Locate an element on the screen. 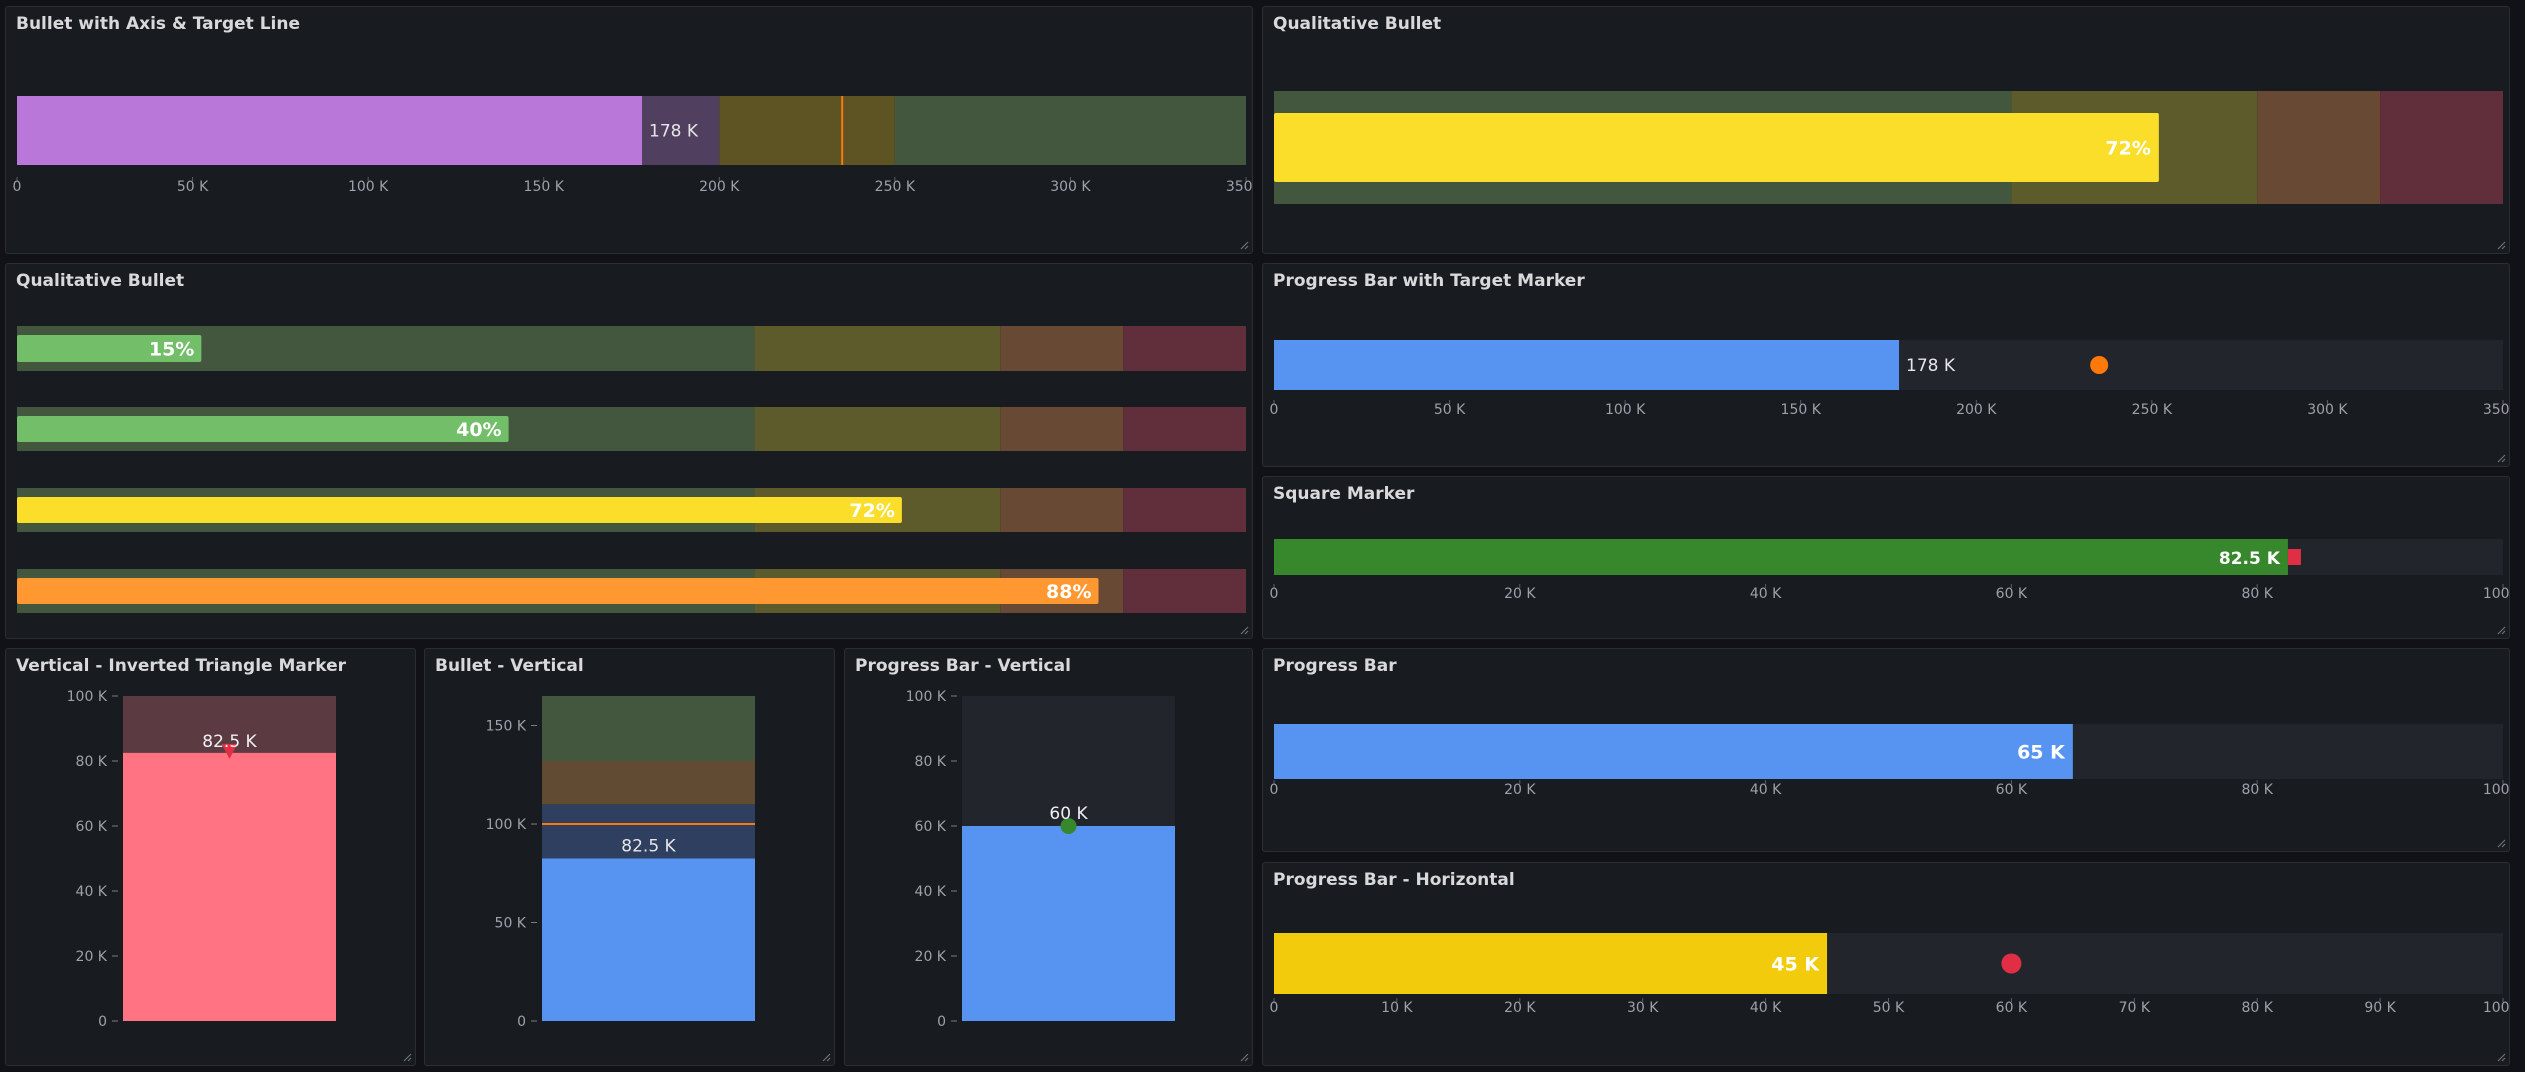  panel-progress-bar: Progress Bar 65 K 0 20 K 40 K 60 K 80 K 100 K is located at coordinates (1886, 750).